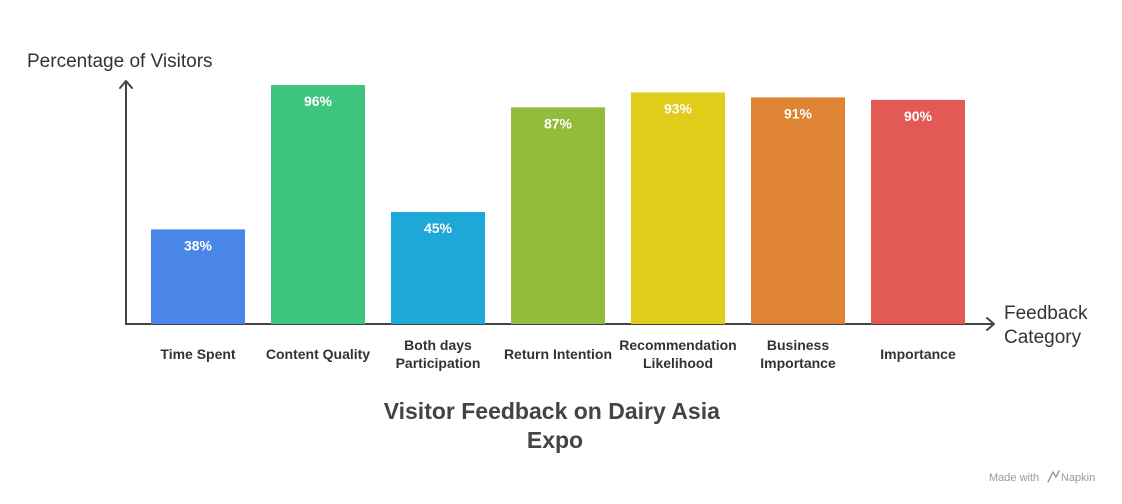 The image size is (1122, 504). I want to click on chart-title-line-1: Visitor Feedback on Dairy Asia, so click(552, 411).